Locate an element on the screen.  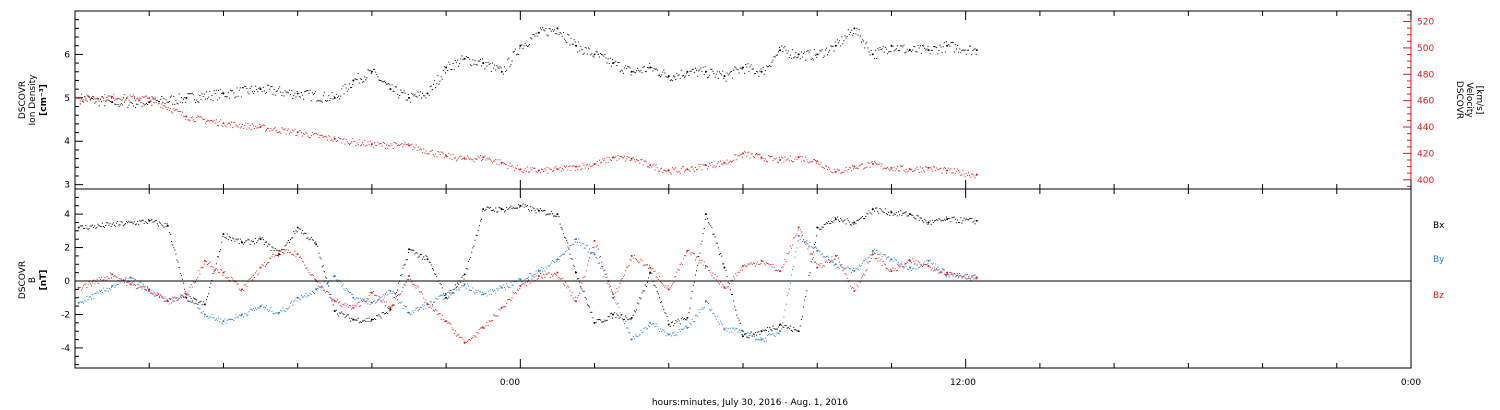
bz-series-point is located at coordinates (520, 286).